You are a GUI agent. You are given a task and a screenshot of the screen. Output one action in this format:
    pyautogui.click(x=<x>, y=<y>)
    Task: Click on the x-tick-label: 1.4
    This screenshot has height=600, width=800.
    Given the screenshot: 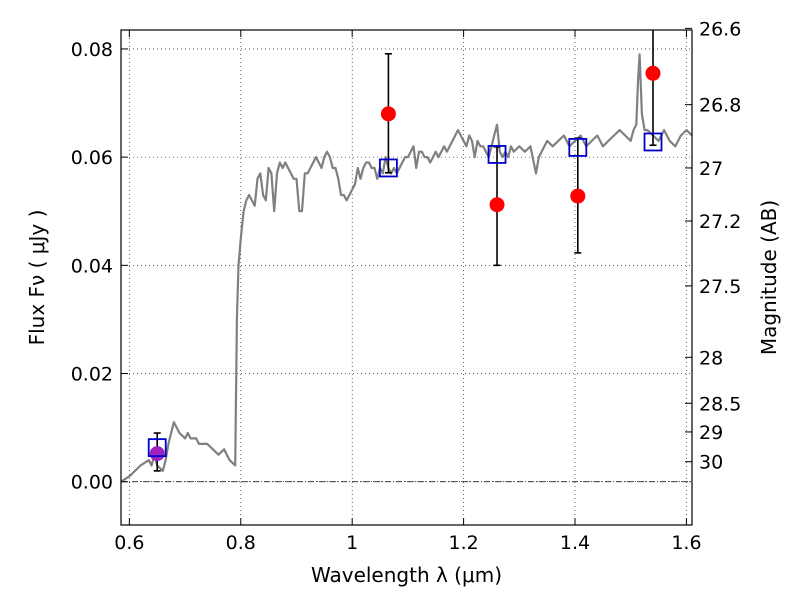 What is the action you would take?
    pyautogui.click(x=575, y=543)
    